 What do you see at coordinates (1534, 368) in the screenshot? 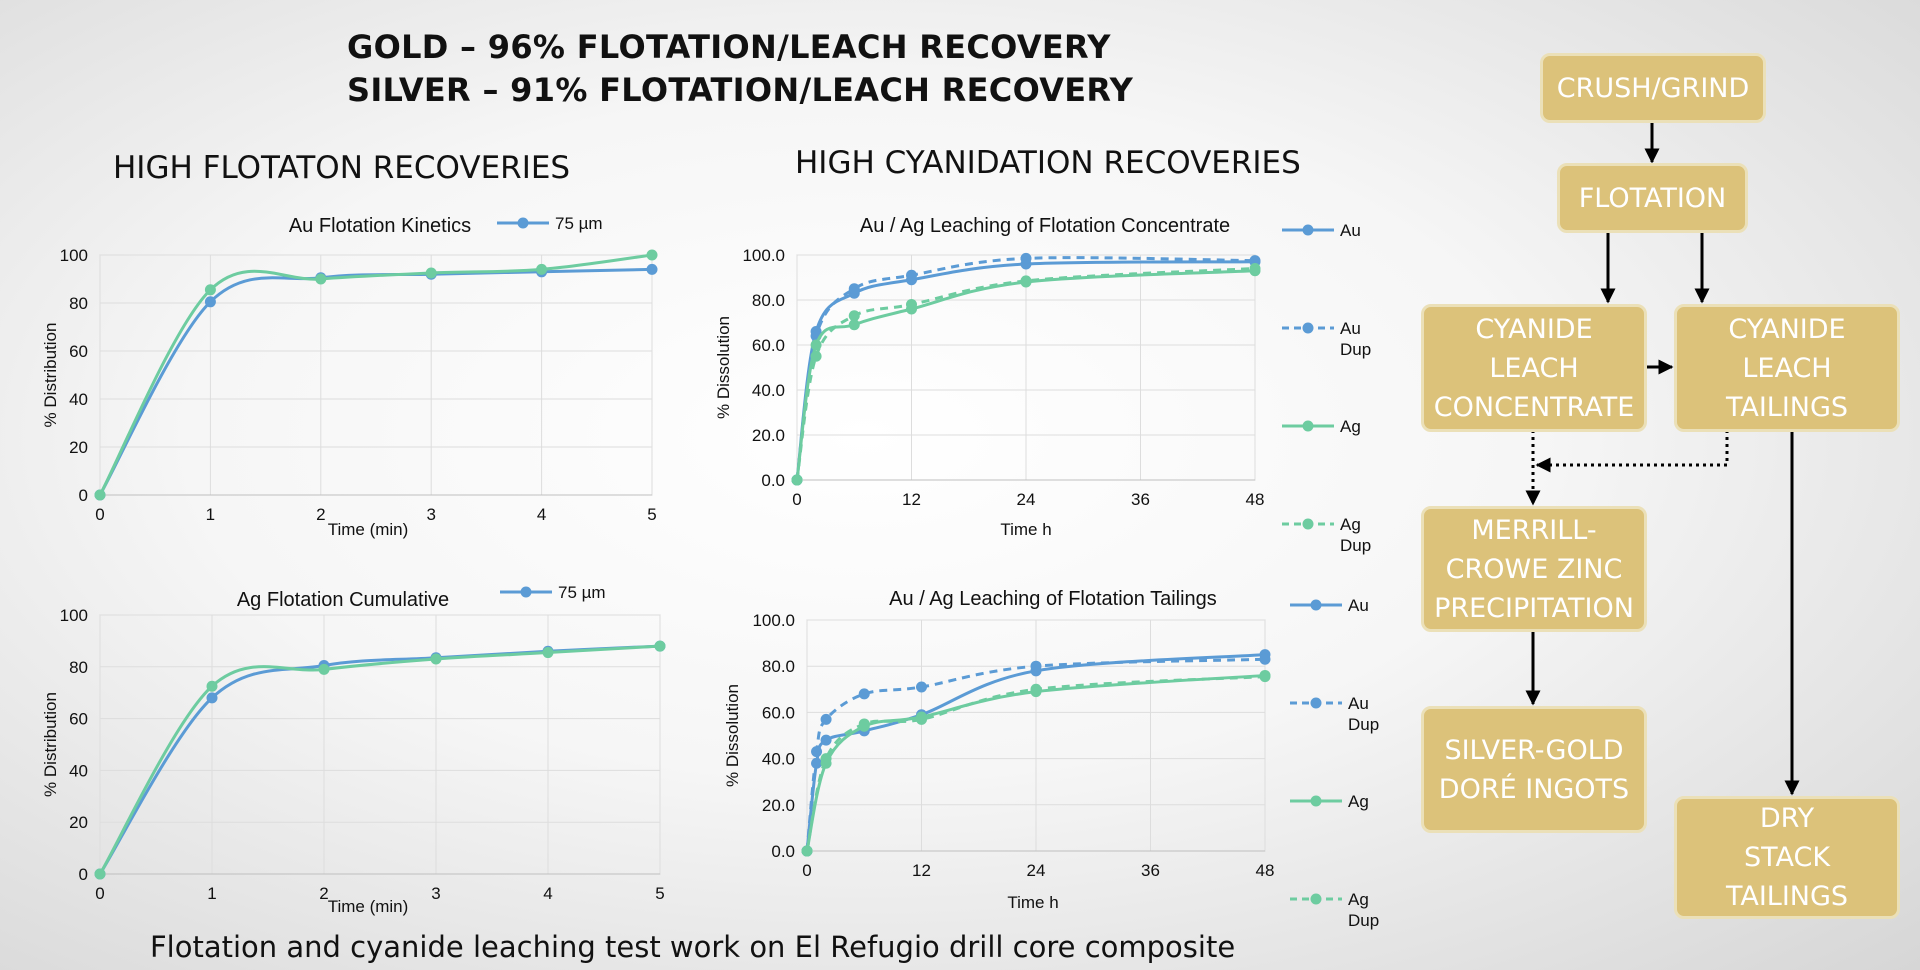
I see `flow-cyanide-leach-concentrate: CYANIDE LEACH CONCENTRATE` at bounding box center [1534, 368].